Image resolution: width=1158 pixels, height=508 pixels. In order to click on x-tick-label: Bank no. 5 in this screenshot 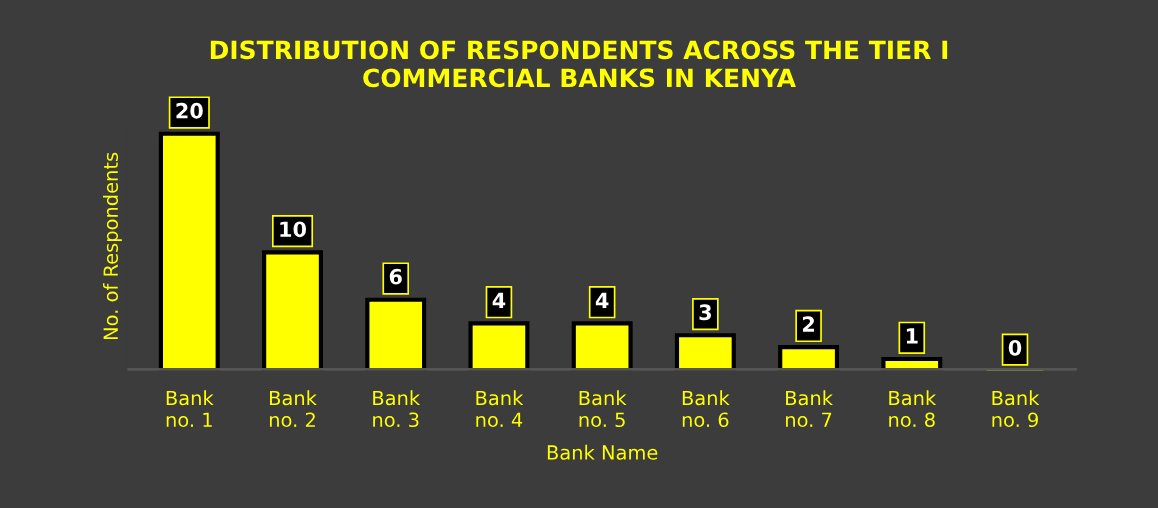, I will do `click(603, 409)`.